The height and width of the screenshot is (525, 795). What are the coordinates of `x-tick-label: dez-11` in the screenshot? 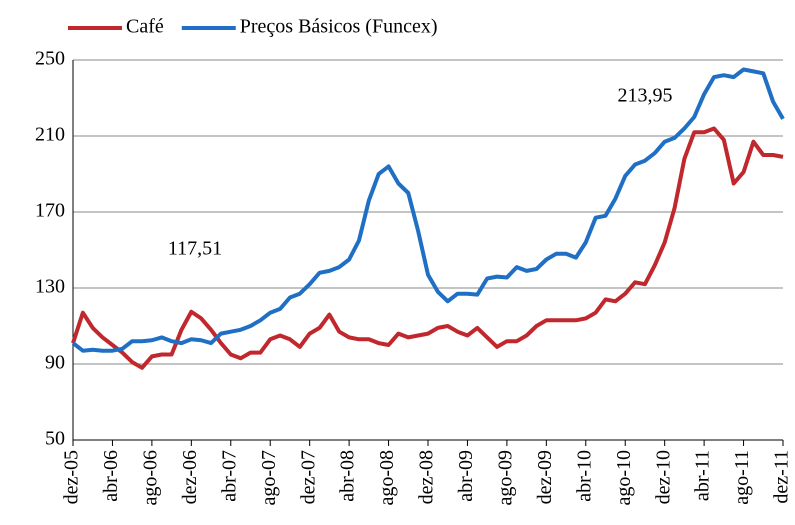 It's located at (782, 477).